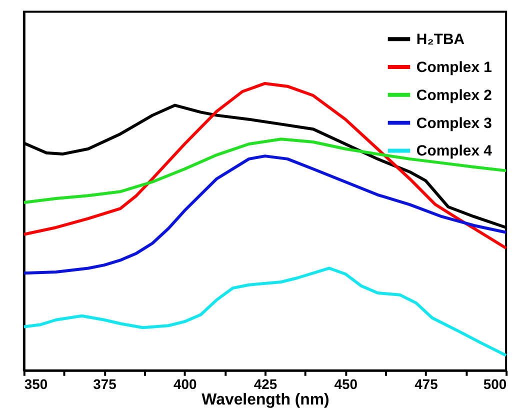 Image resolution: width=528 pixels, height=418 pixels. Describe the element at coordinates (185, 384) in the screenshot. I see `x-tick-label: 400` at that location.